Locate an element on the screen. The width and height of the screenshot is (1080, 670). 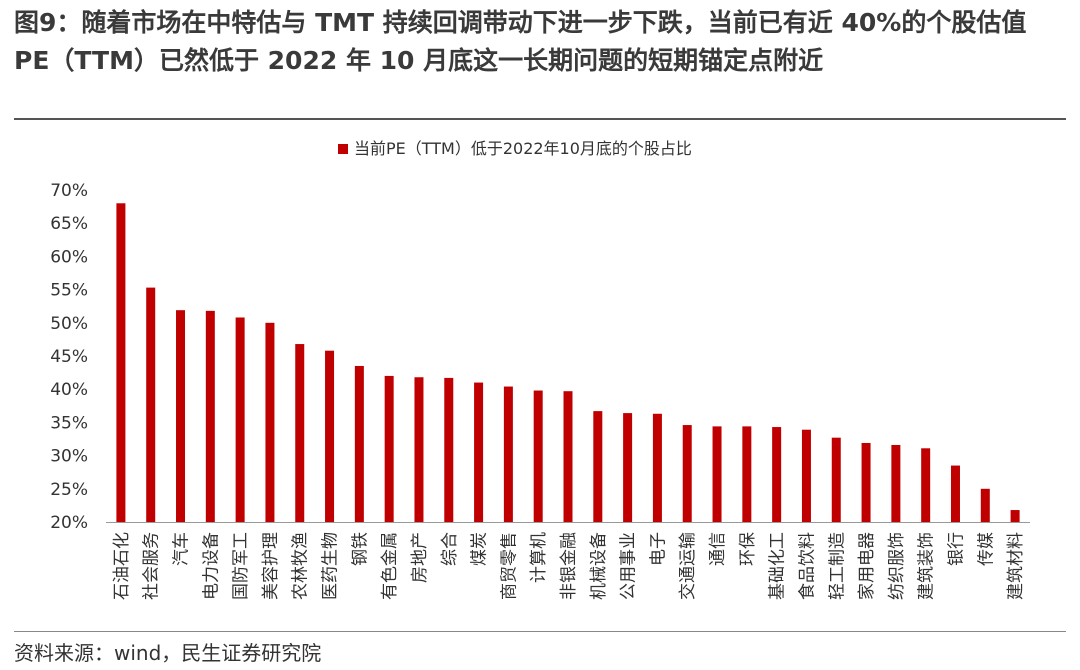
x-tick-label: 综合 is located at coordinates (450, 549).